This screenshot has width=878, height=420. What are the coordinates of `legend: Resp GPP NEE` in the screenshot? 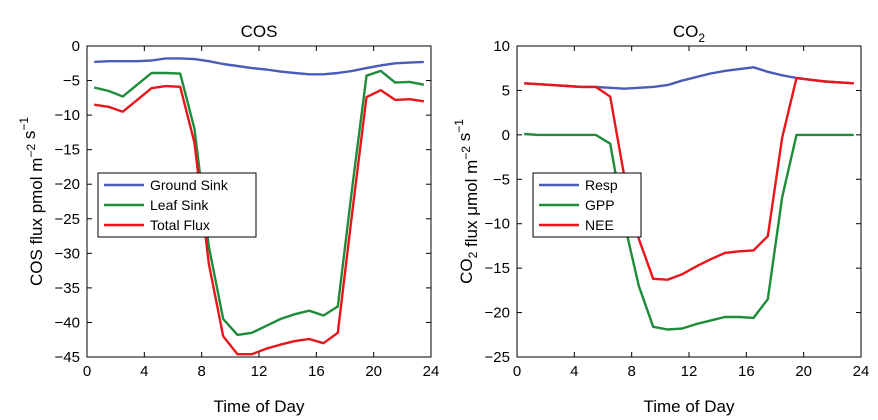 It's located at (587, 205).